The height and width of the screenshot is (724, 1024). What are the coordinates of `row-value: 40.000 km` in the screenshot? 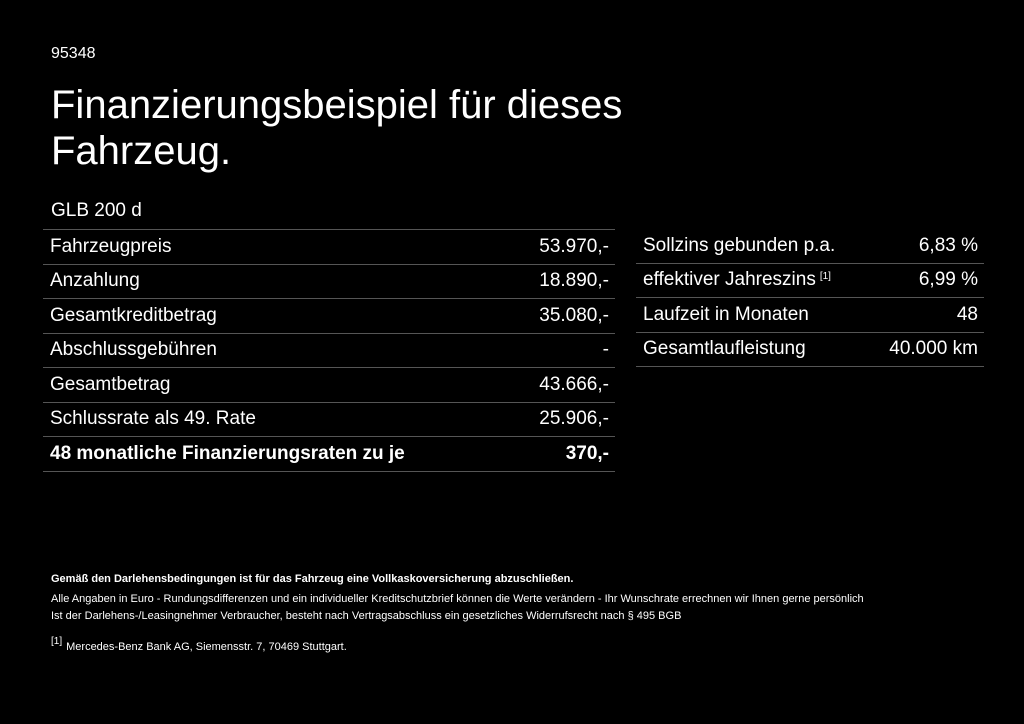 It's located at (933, 349).